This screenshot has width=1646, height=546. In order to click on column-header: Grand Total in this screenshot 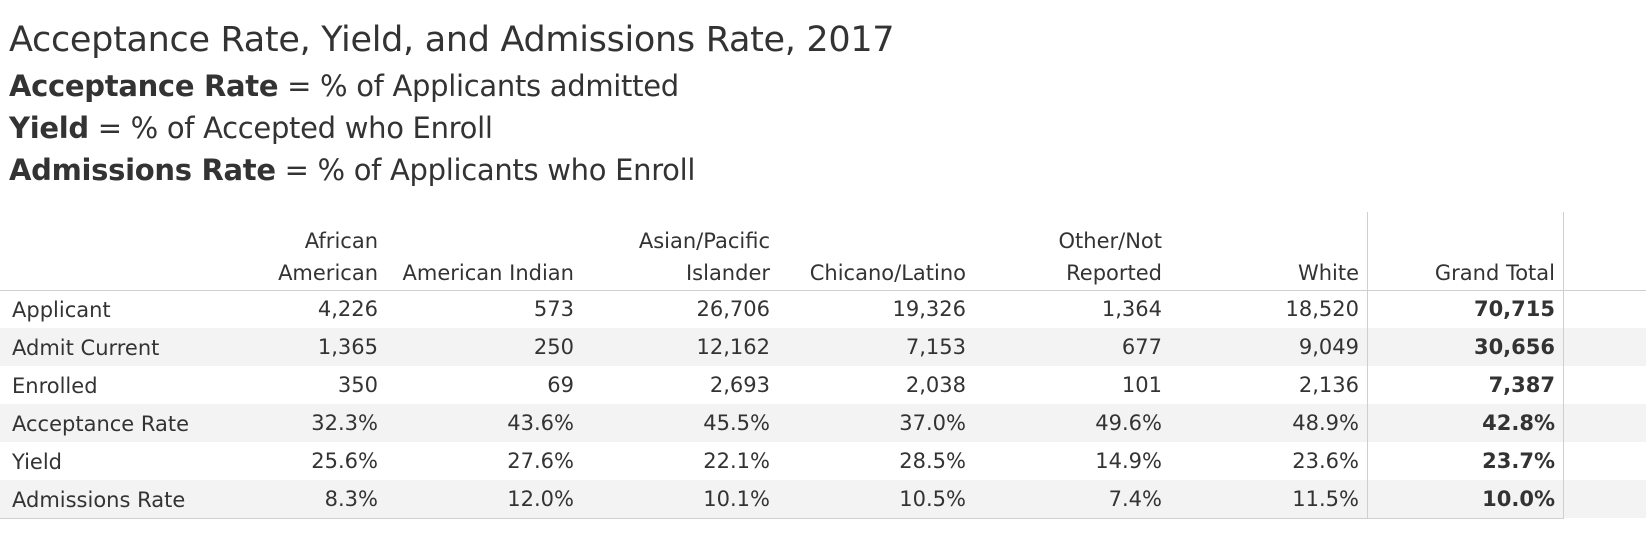, I will do `click(1494, 273)`.